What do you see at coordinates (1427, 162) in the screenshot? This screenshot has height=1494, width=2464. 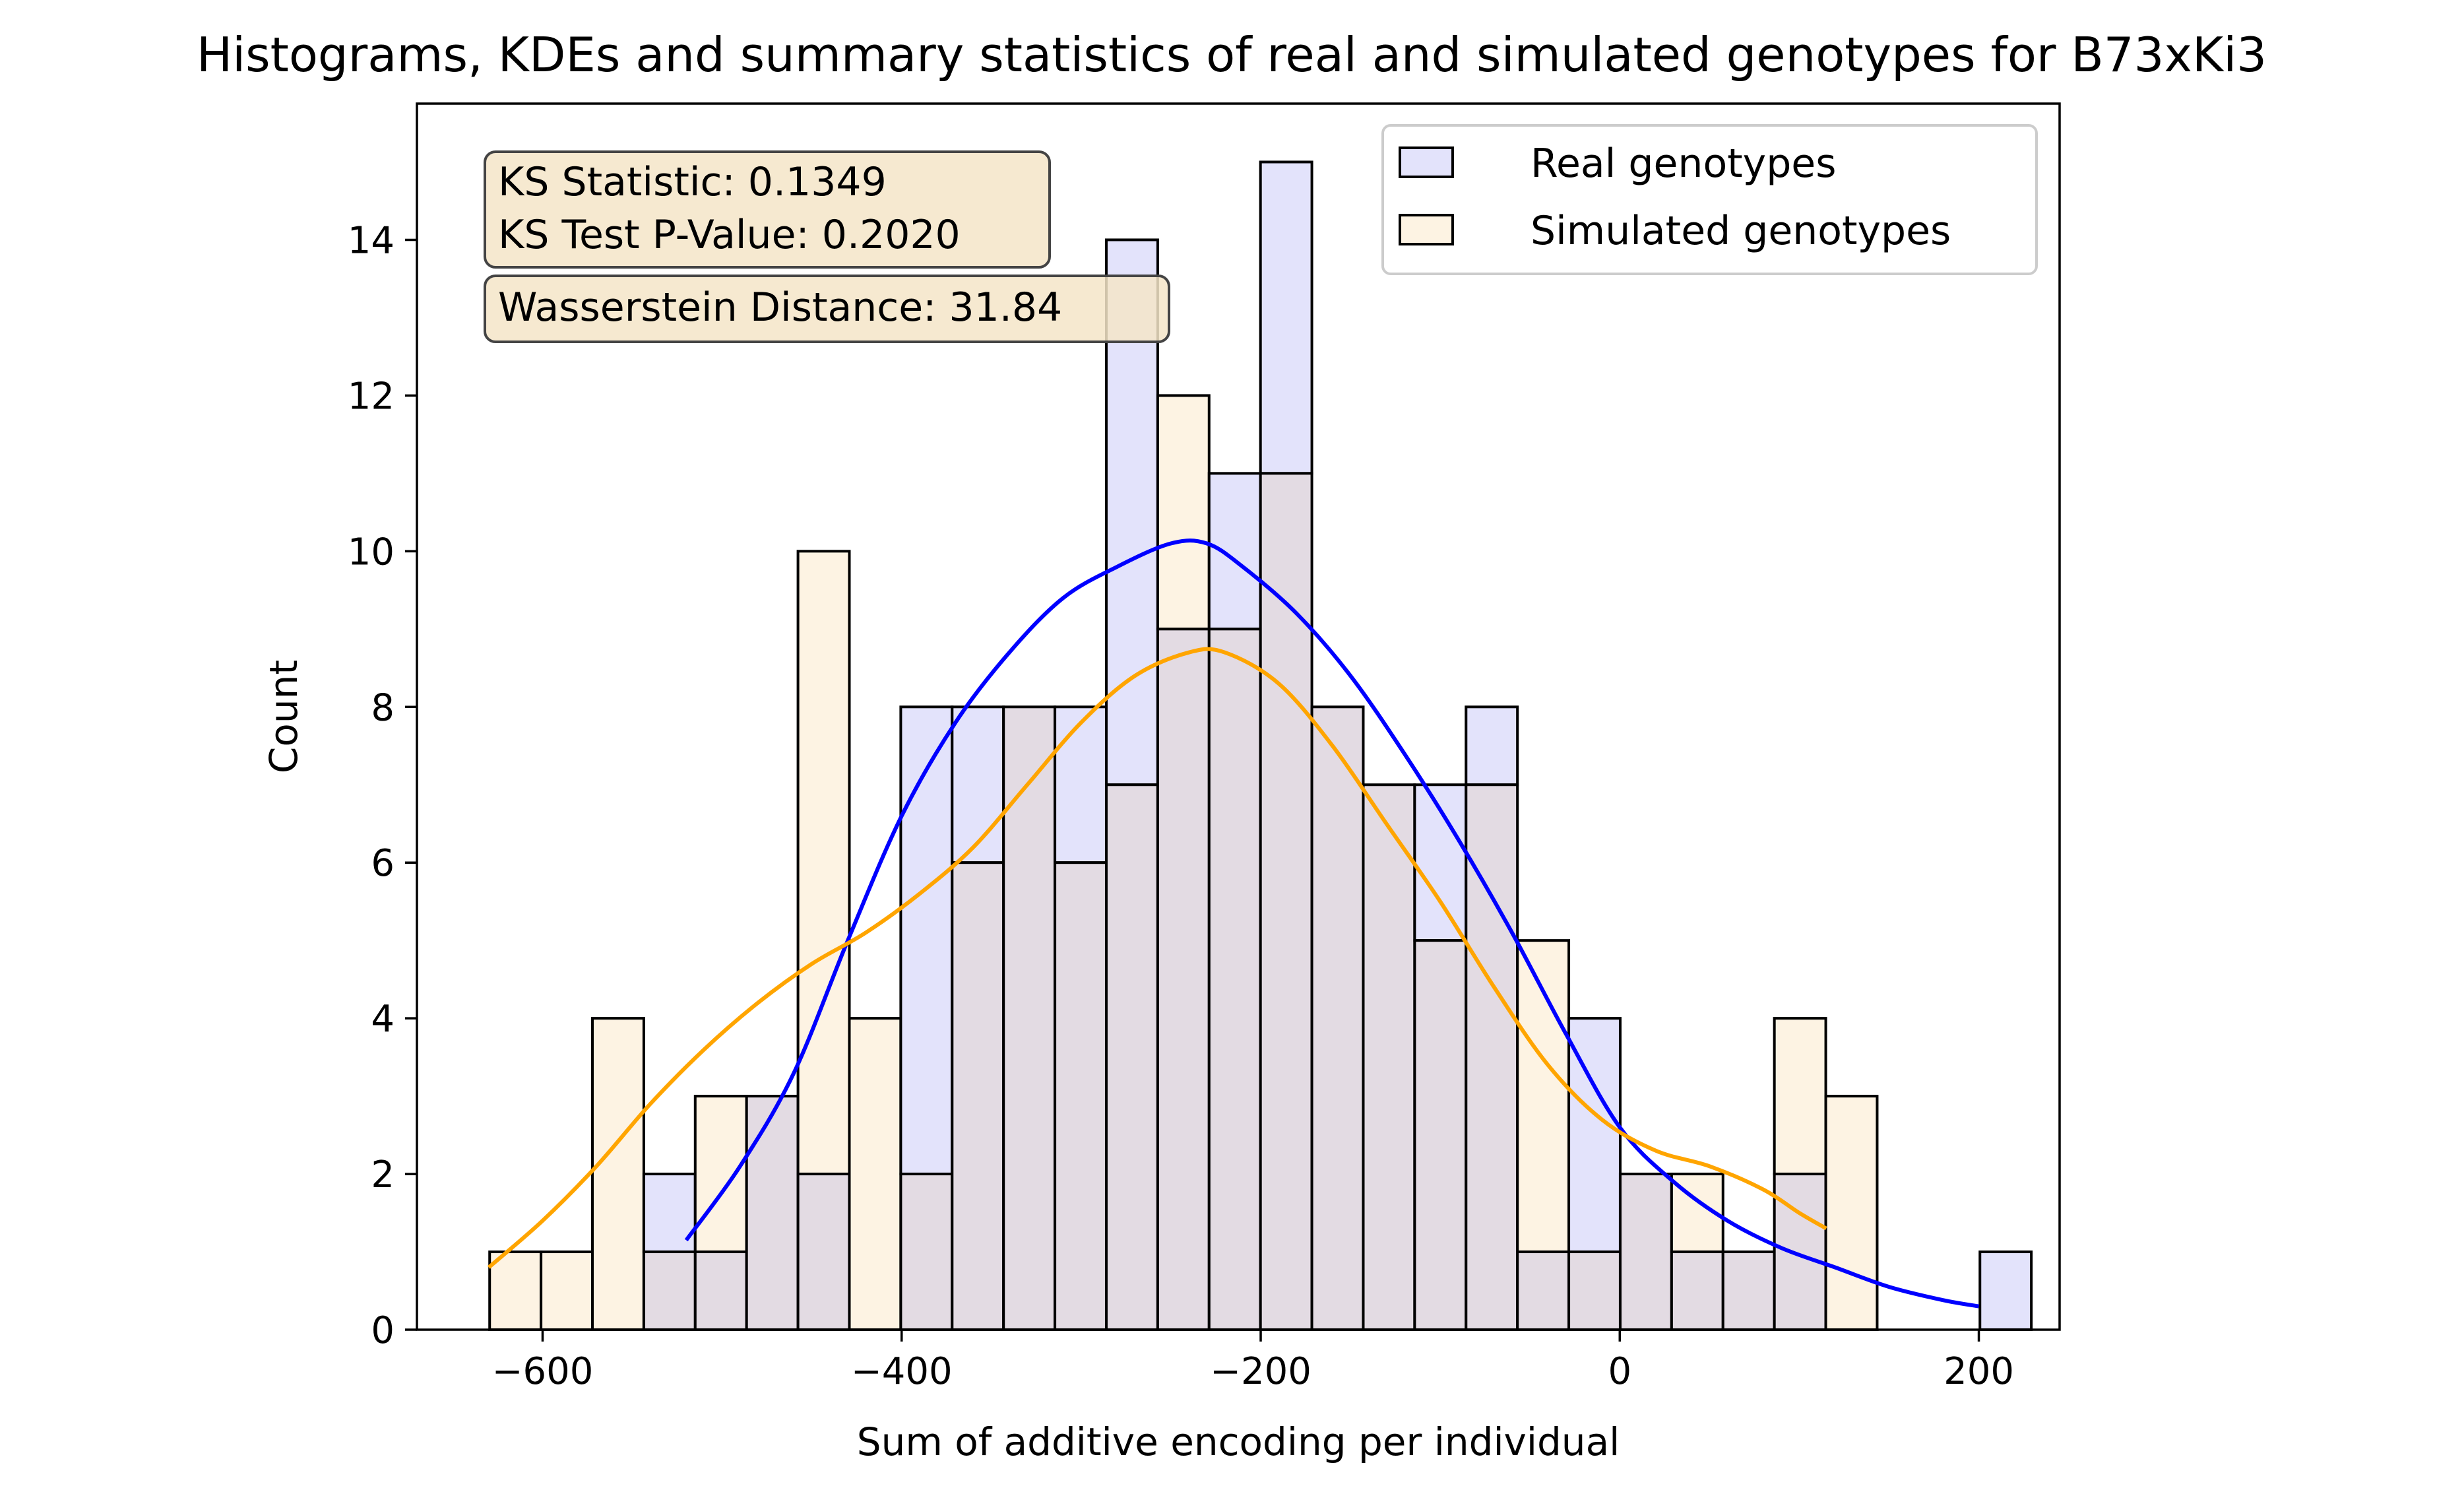 I see `legend-swatch-real` at bounding box center [1427, 162].